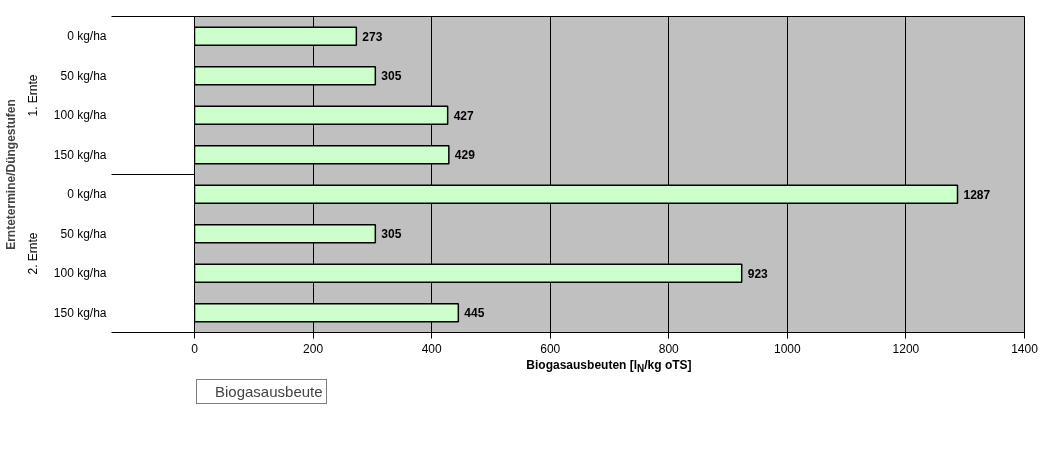  I want to click on text: 2. Ernte, so click(32, 253).